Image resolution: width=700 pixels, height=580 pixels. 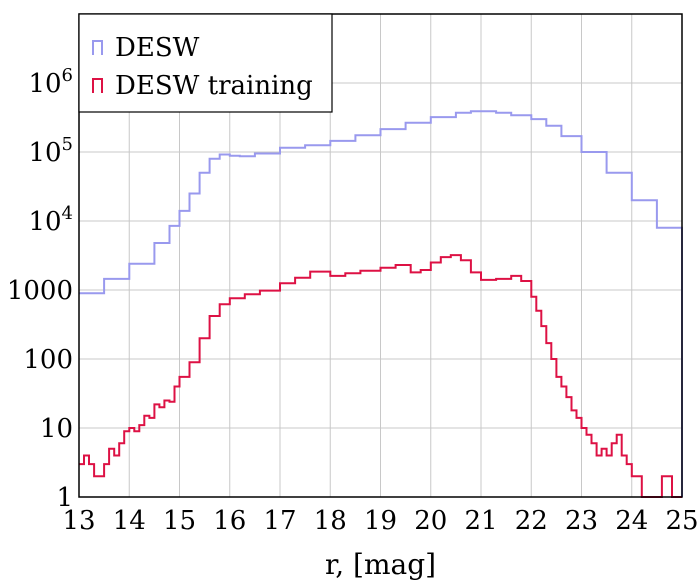 What do you see at coordinates (56, 429) in the screenshot?
I see `y-tick-label: 10` at bounding box center [56, 429].